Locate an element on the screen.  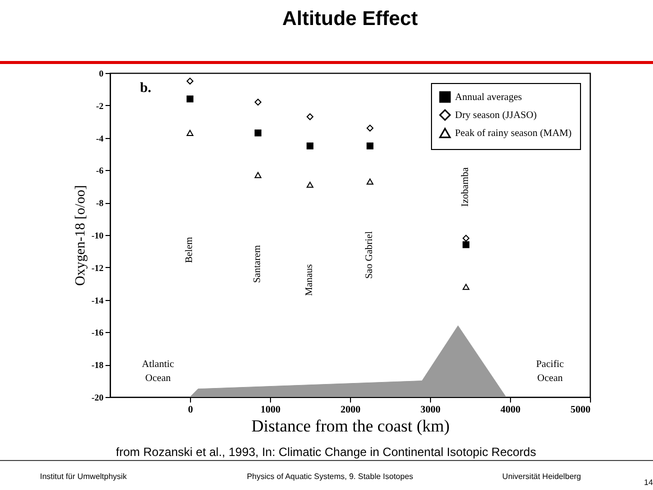
y-tick-label: -20 is located at coordinates (98, 397).